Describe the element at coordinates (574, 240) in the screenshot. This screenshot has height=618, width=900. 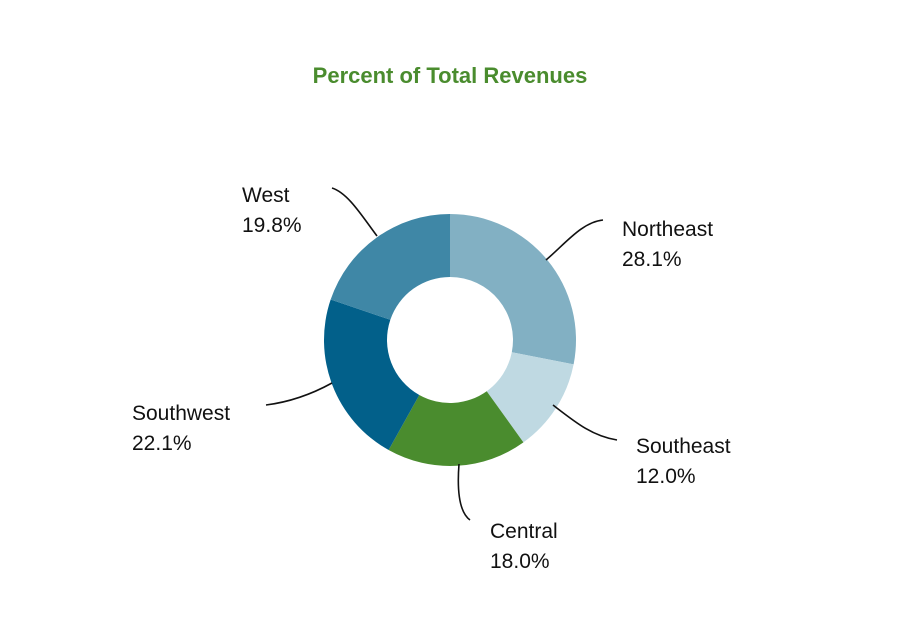
I see `leader-line-northeast` at that location.